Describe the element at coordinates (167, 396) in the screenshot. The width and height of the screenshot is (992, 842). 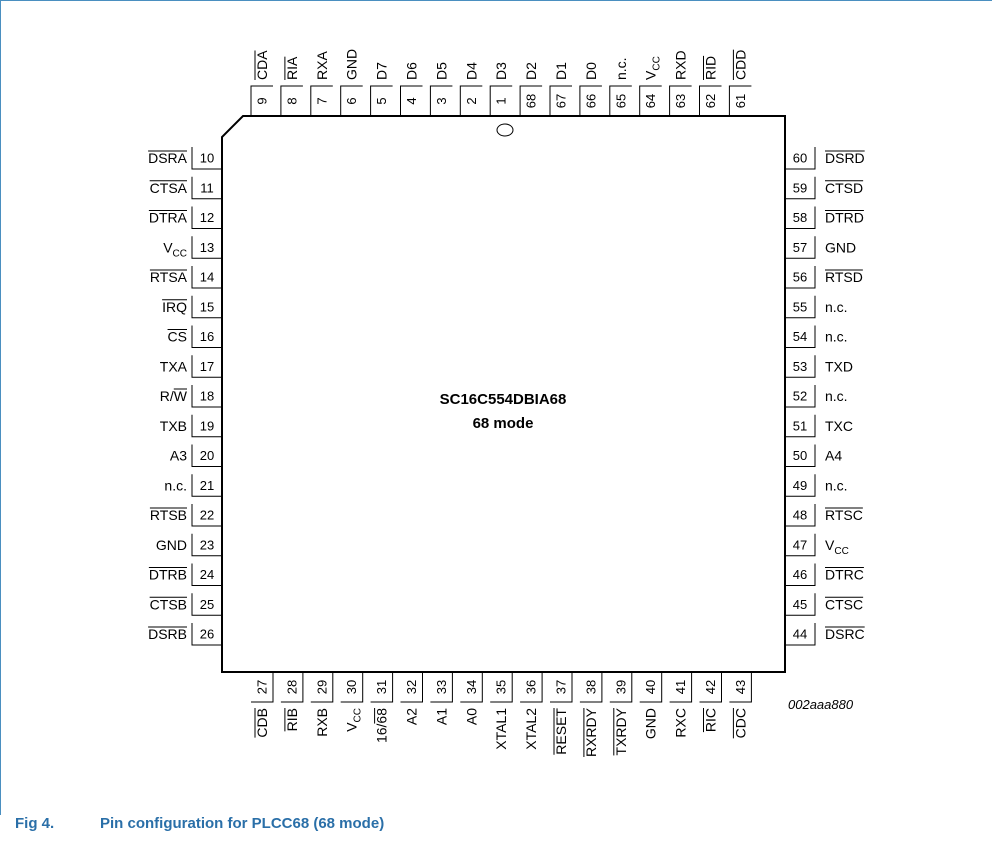
I see `pin-label-18: R/` at that location.